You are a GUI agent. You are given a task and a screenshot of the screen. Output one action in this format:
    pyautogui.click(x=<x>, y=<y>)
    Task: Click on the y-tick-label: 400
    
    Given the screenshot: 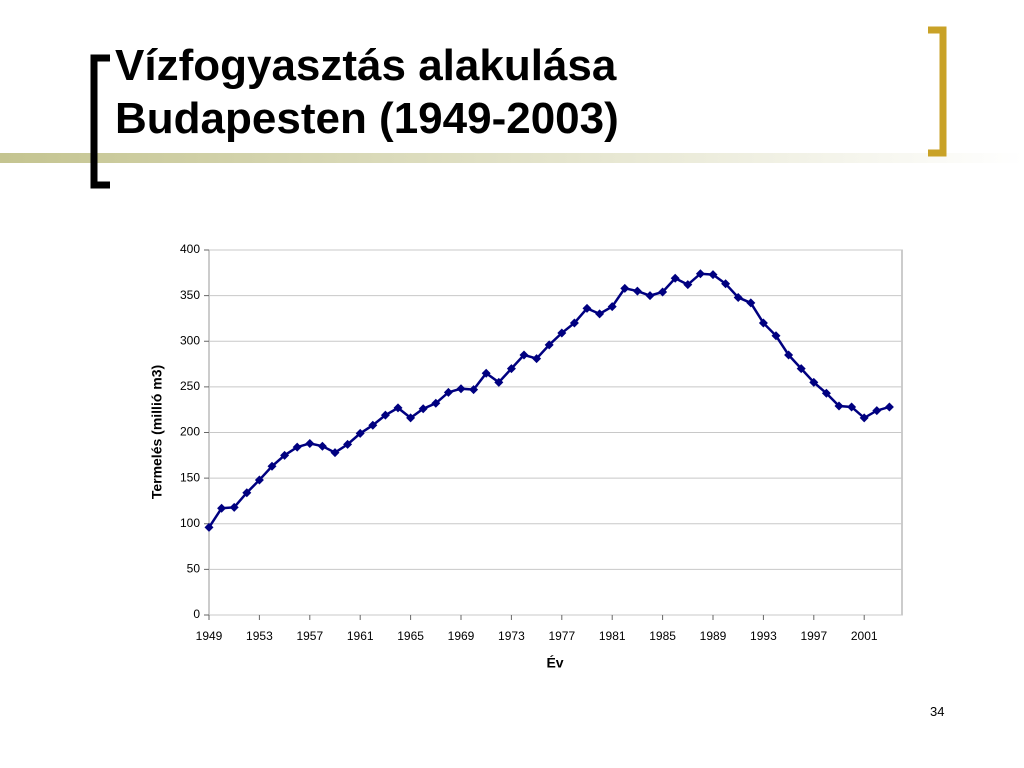 What is the action you would take?
    pyautogui.click(x=190, y=249)
    